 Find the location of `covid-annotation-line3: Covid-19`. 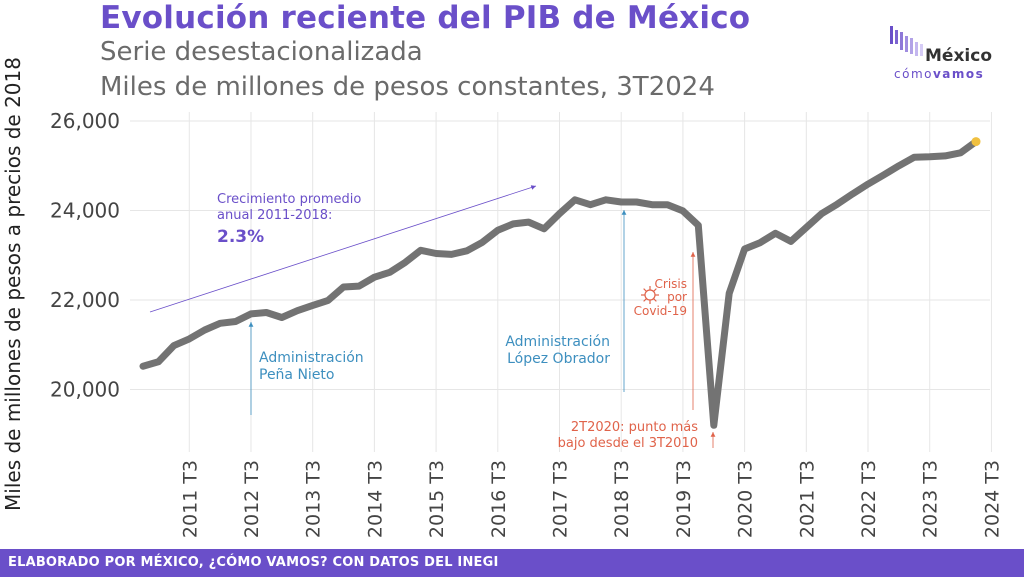

covid-annotation-line3: Covid-19 is located at coordinates (660, 311).